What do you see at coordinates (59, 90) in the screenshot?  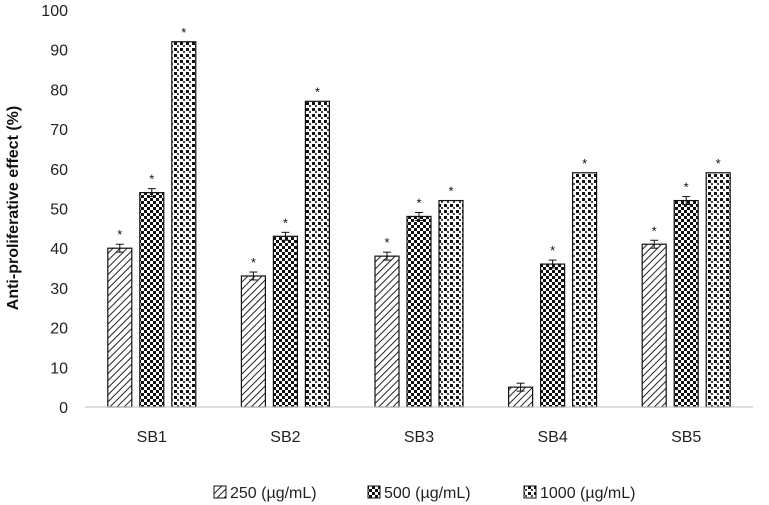 I see `y-tick-label: 80` at bounding box center [59, 90].